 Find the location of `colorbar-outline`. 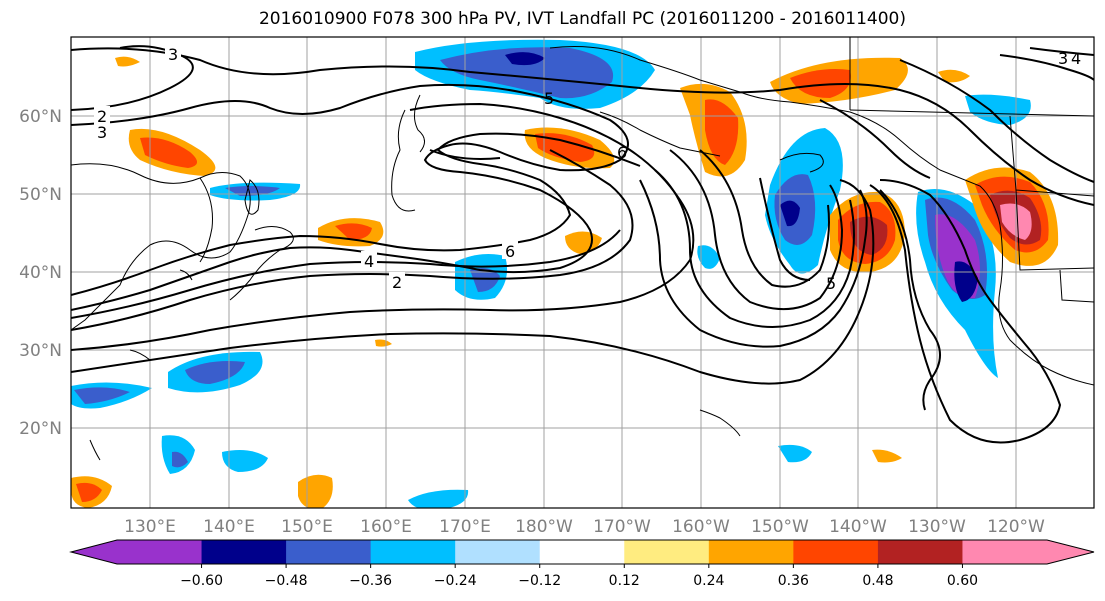

colorbar-outline is located at coordinates (582, 552).